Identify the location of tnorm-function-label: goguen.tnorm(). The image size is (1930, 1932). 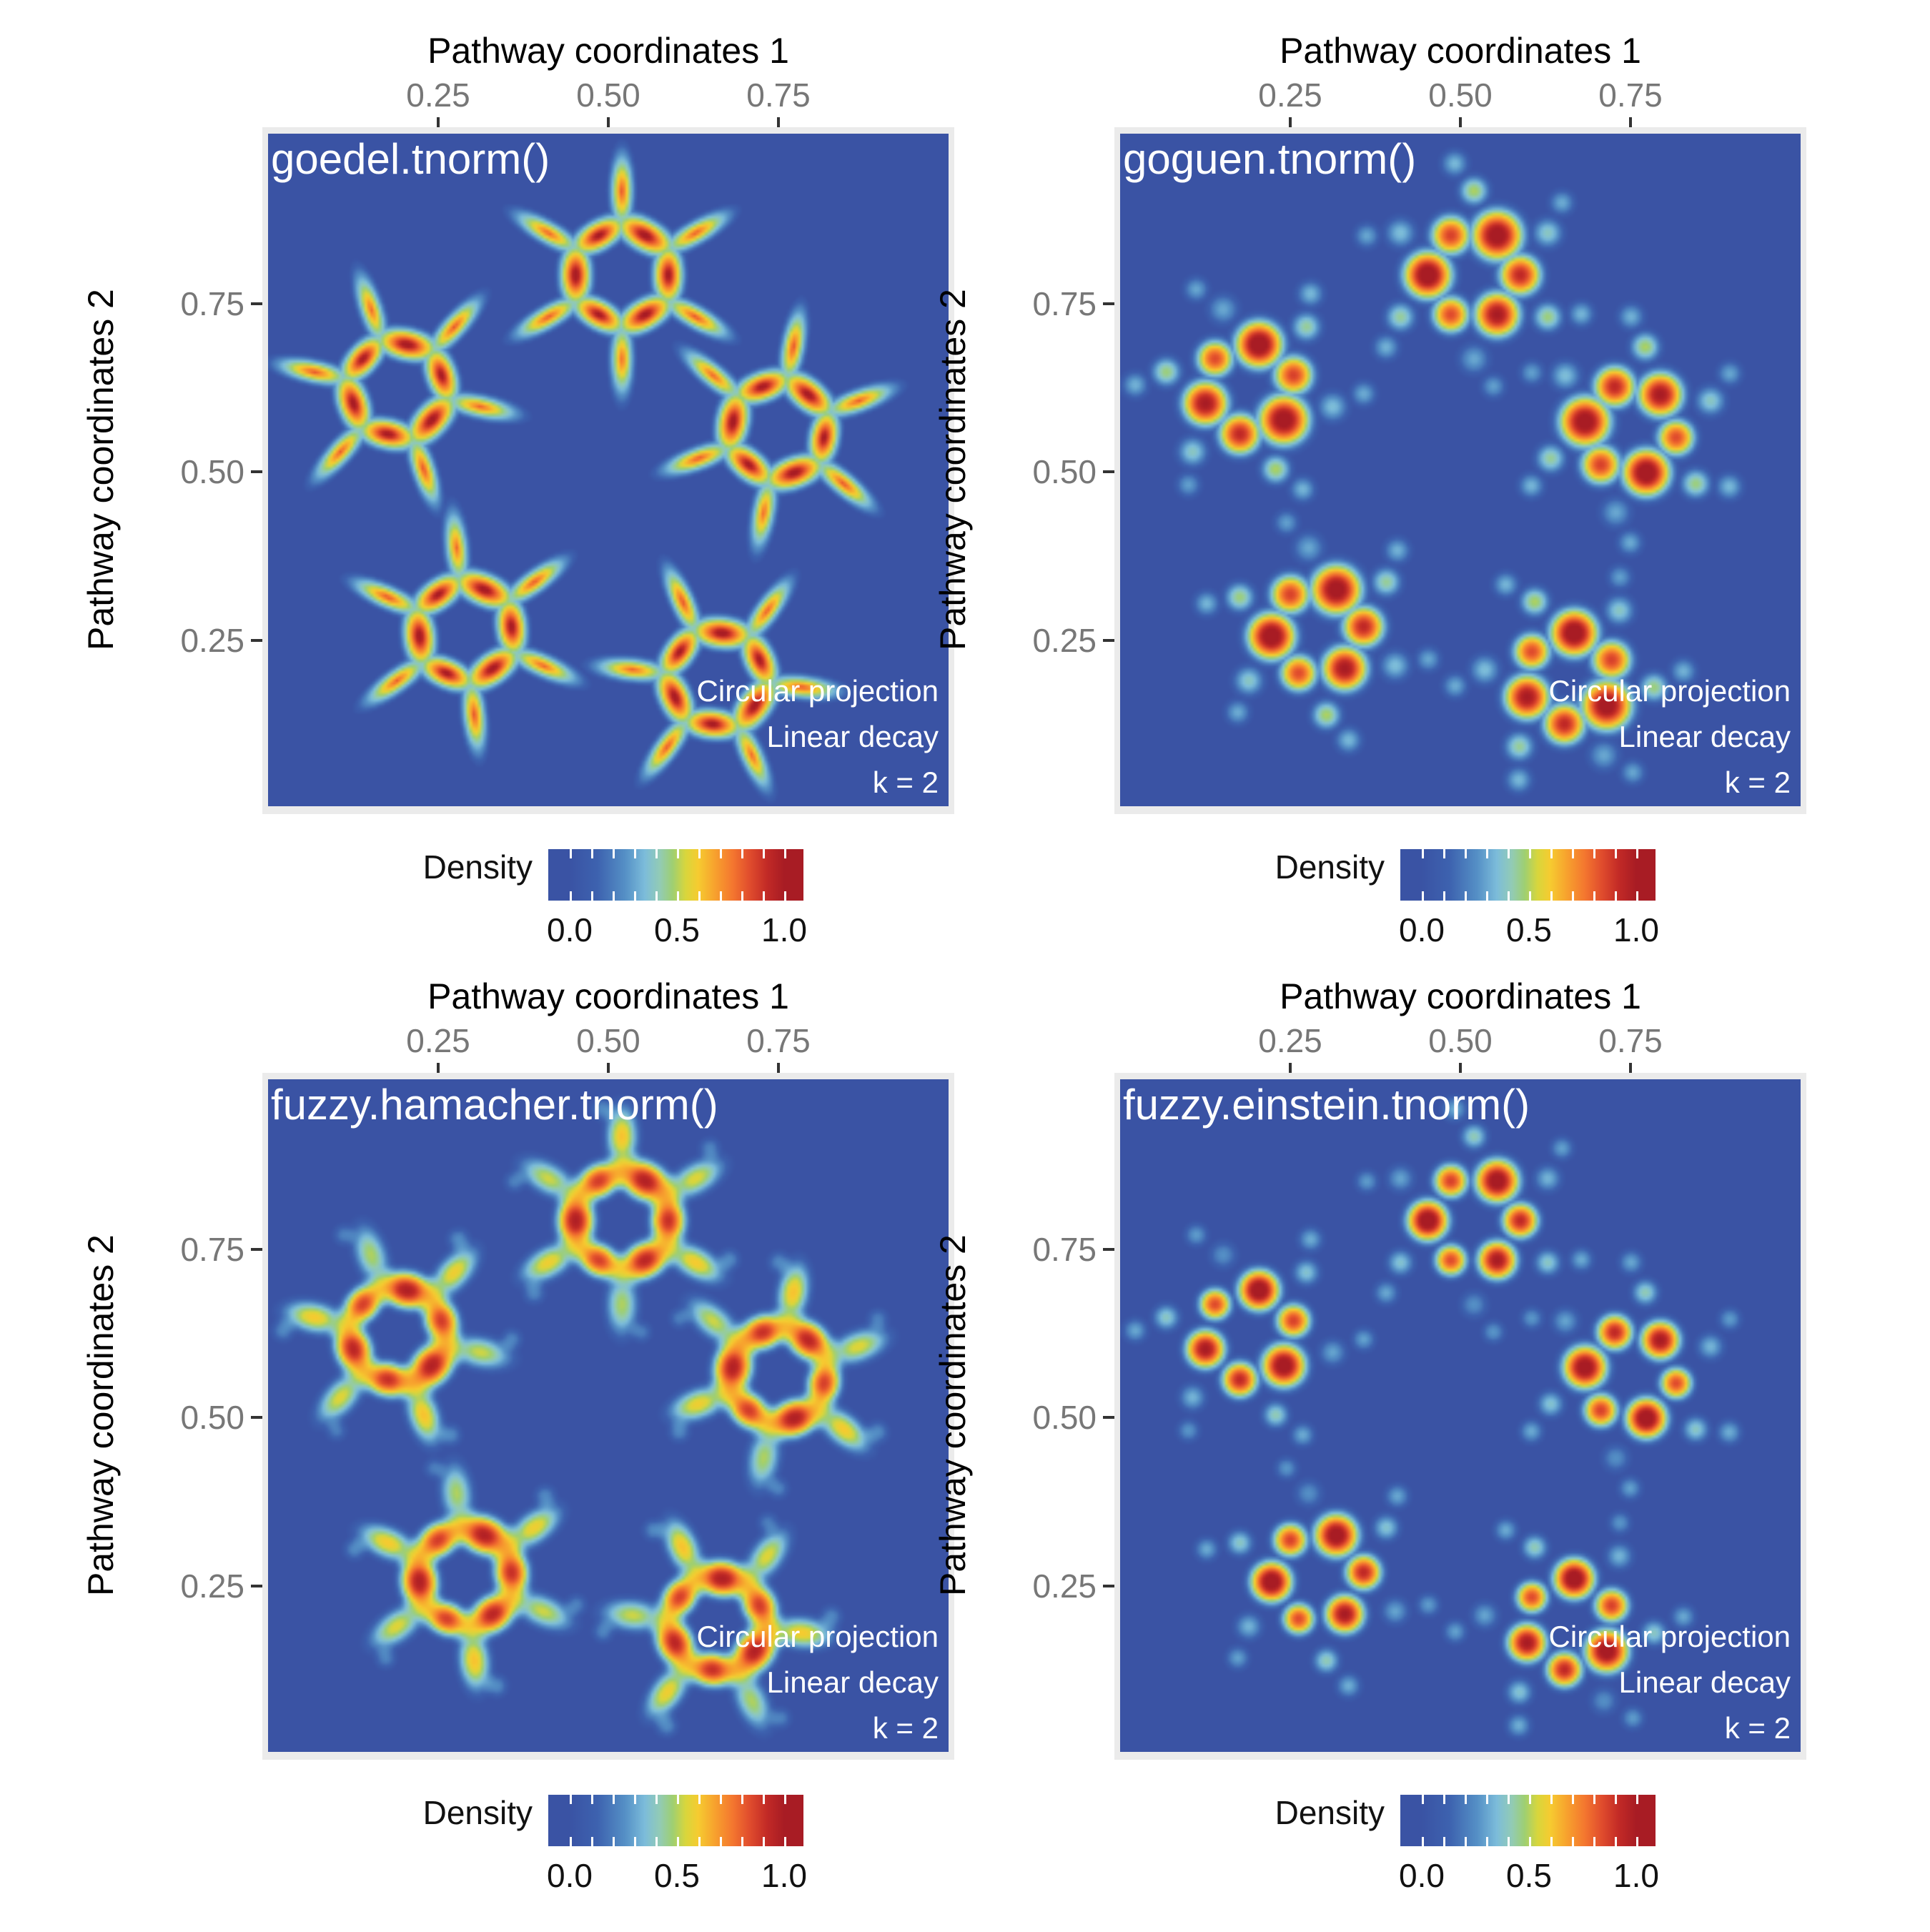
(1270, 159).